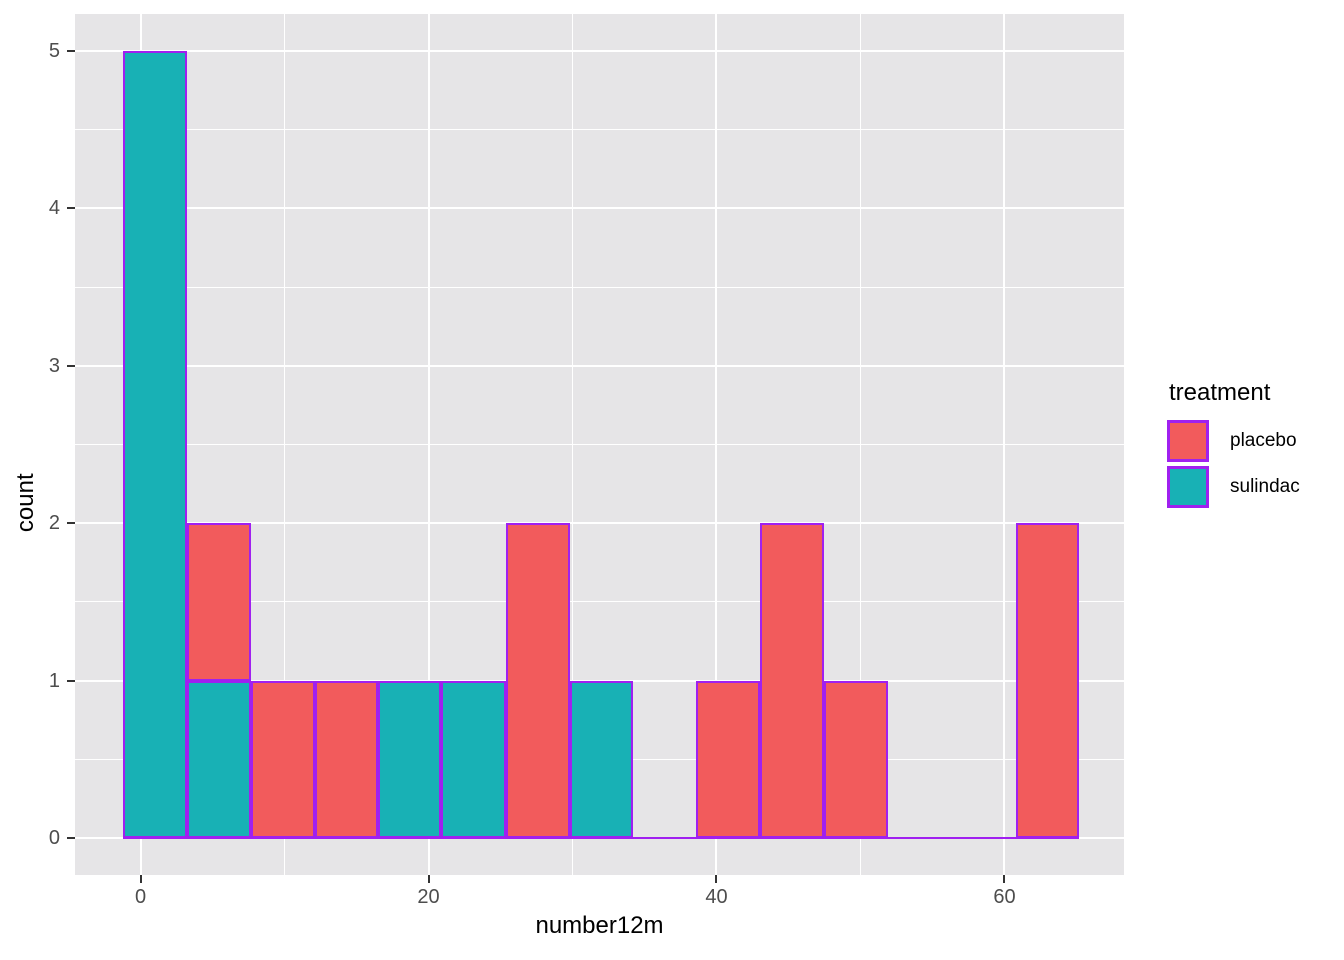  What do you see at coordinates (25, 503) in the screenshot?
I see `y-axis-title: count` at bounding box center [25, 503].